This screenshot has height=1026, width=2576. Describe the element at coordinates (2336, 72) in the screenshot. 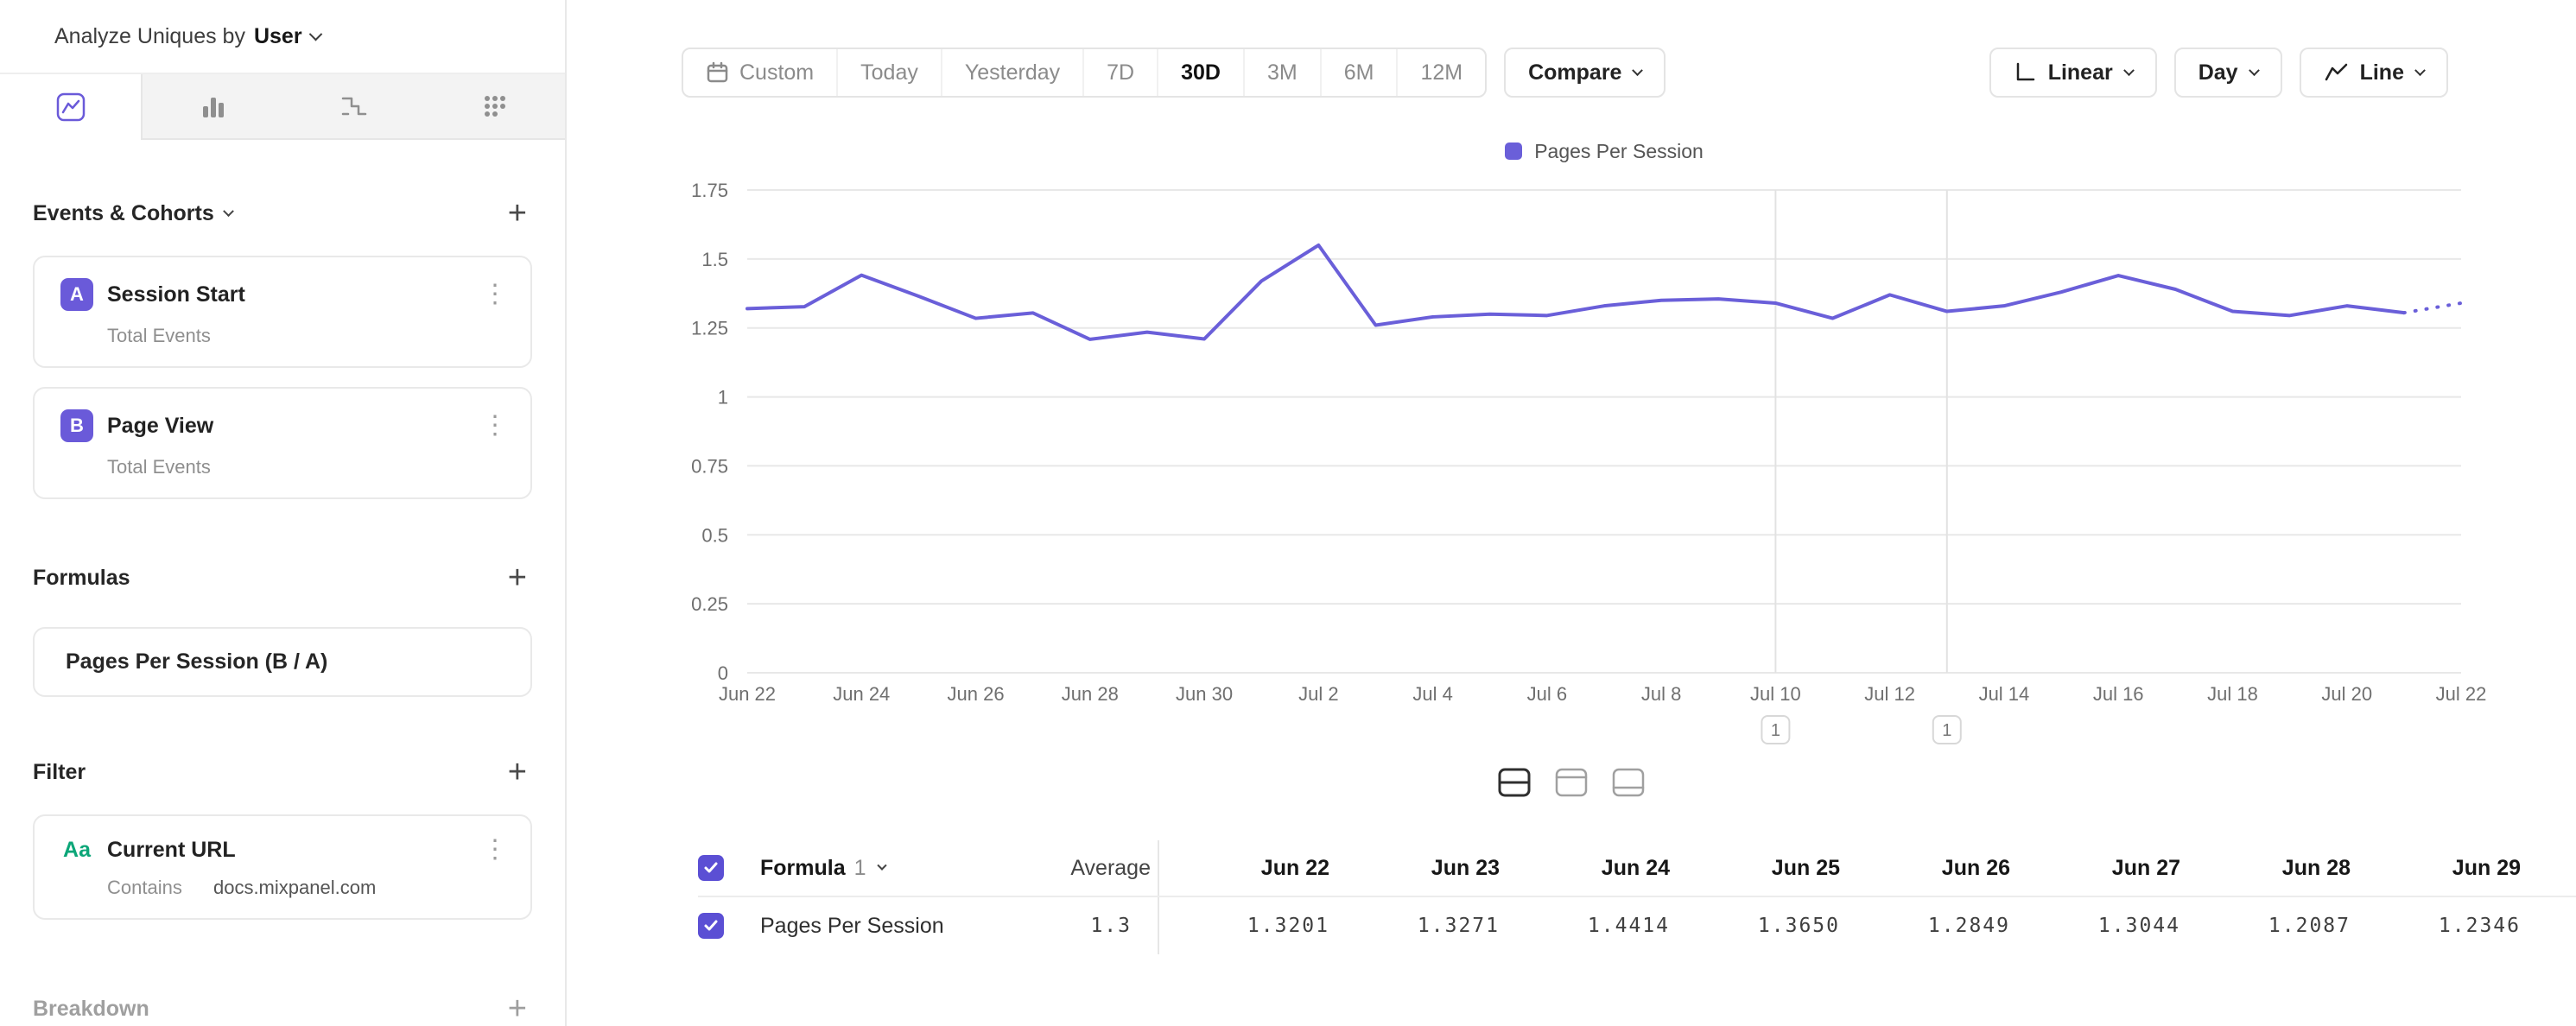

I see `line-chart-icon` at that location.